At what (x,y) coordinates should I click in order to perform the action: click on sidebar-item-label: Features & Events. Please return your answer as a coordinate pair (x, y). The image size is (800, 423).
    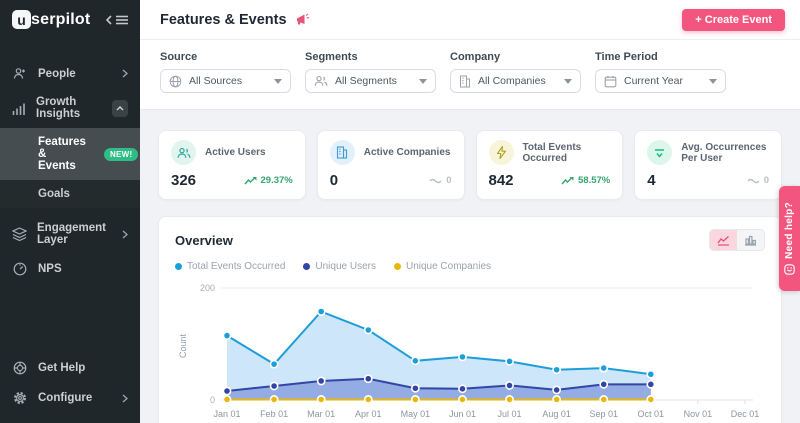
    Looking at the image, I should click on (62, 154).